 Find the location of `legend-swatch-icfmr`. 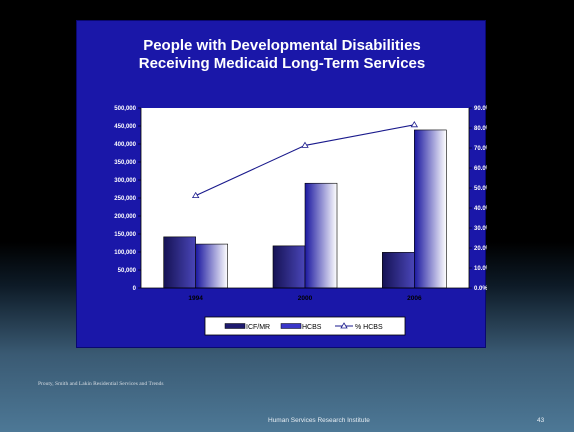

legend-swatch-icfmr is located at coordinates (235, 326).